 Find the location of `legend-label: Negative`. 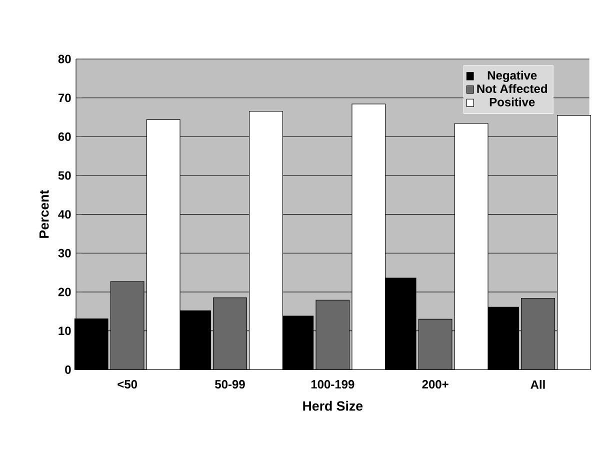

legend-label: Negative is located at coordinates (512, 76).